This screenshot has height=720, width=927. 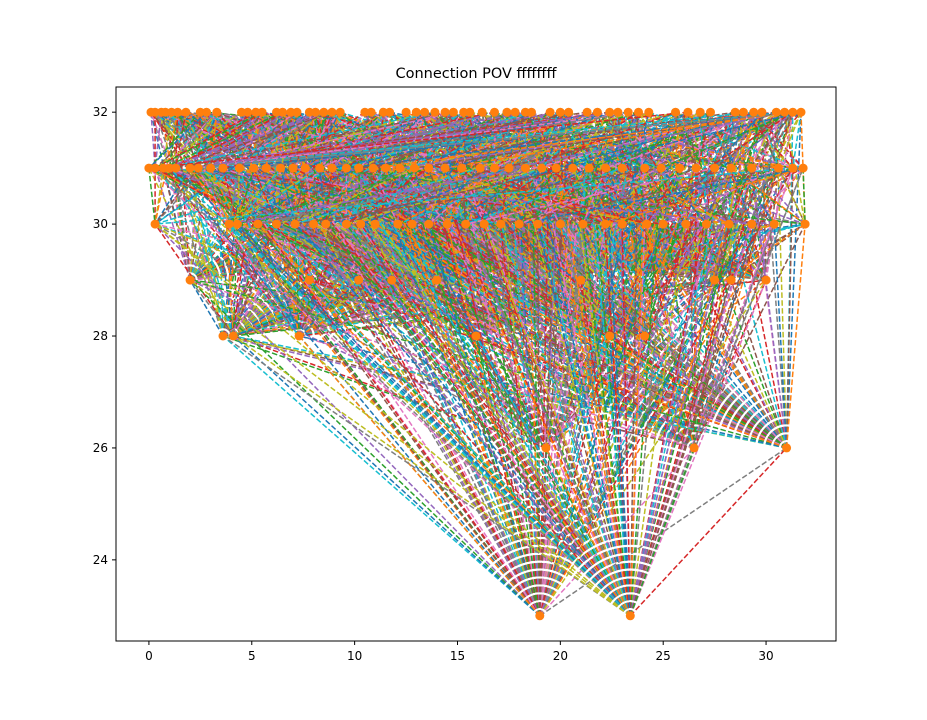 I want to click on x-tick-label: 10, so click(x=354, y=656).